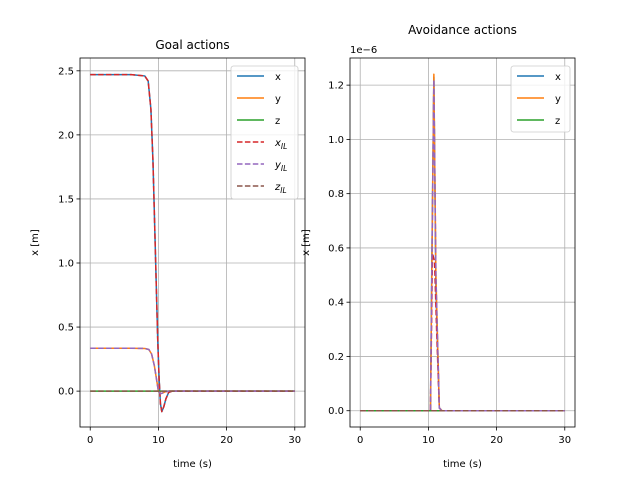 Image resolution: width=640 pixels, height=480 pixels. I want to click on legend-label-y-il: yIL, so click(280, 166).